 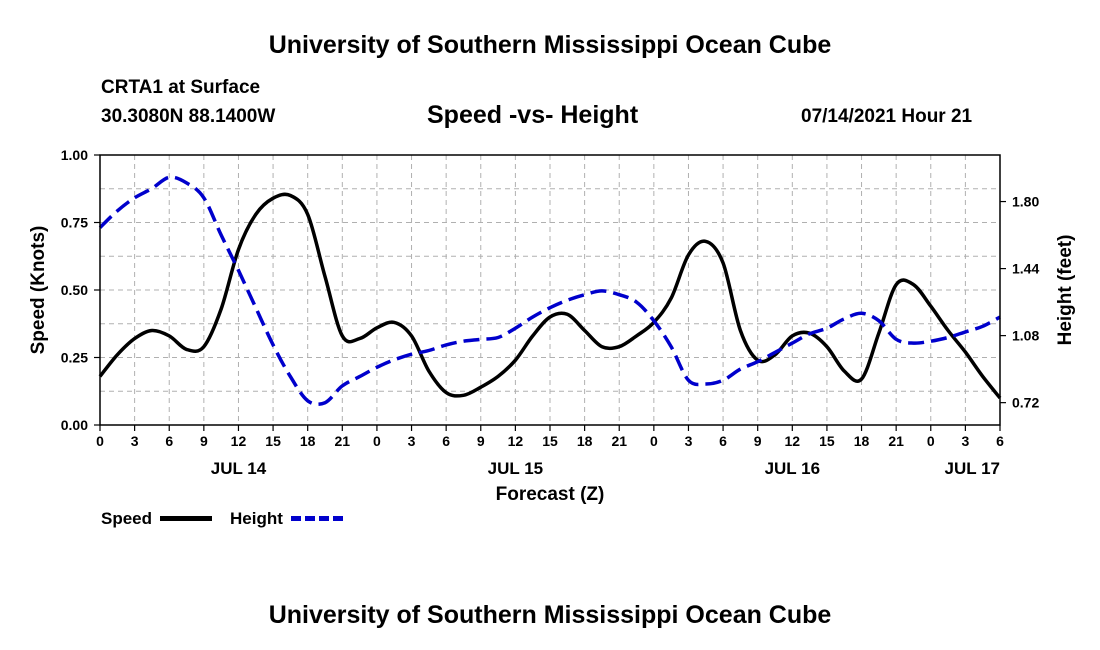 I want to click on date-label: JUL 15, so click(x=515, y=468).